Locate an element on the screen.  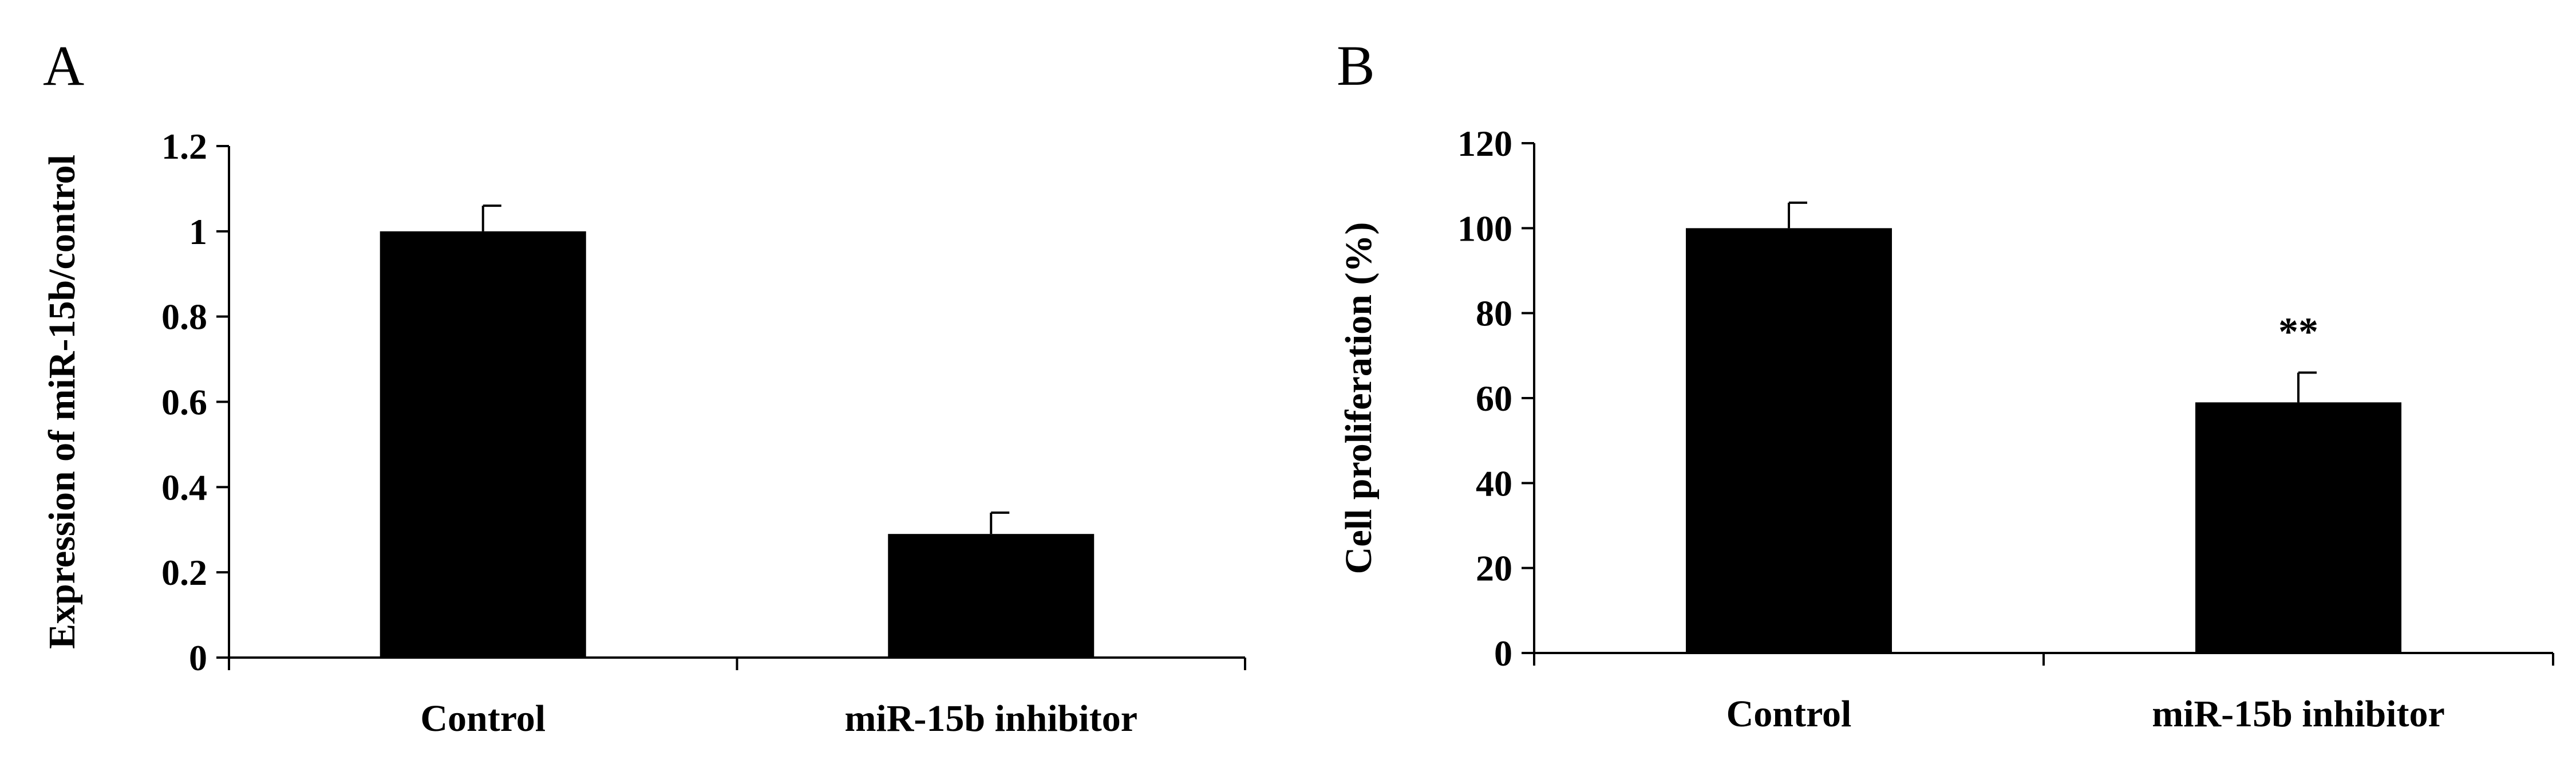
y-tick-label: 40 is located at coordinates (1494, 483).